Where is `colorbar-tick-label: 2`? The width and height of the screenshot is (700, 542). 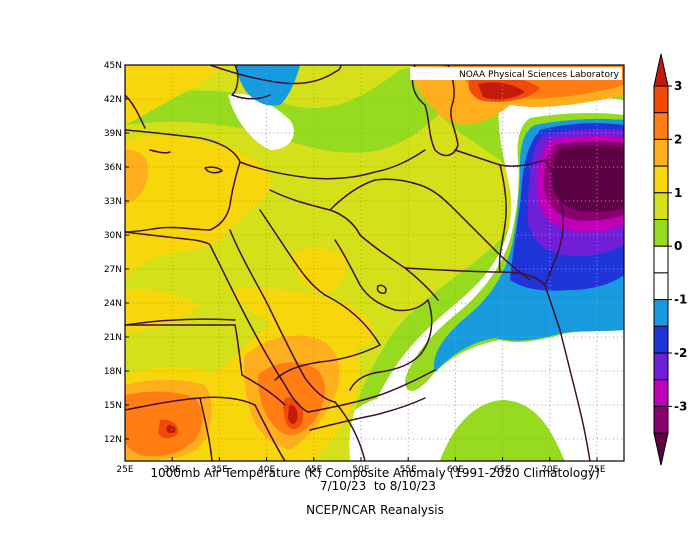
colorbar-tick-label: 2 is located at coordinates (678, 139).